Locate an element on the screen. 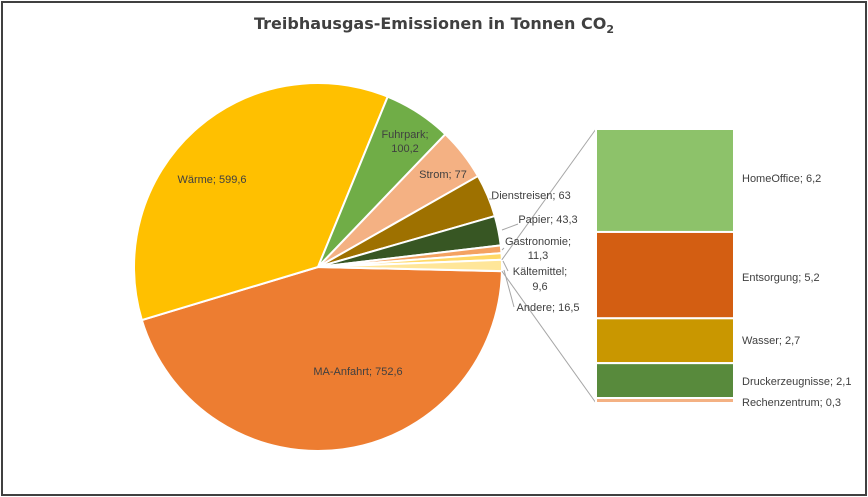 The image size is (868, 497). slice-waerme is located at coordinates (261, 202).